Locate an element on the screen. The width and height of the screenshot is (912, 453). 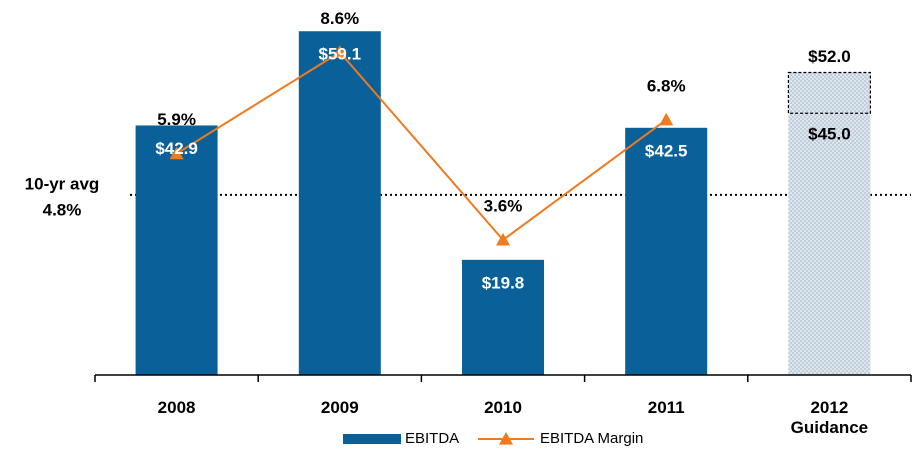
bar-label: $42.9 is located at coordinates (176, 148).